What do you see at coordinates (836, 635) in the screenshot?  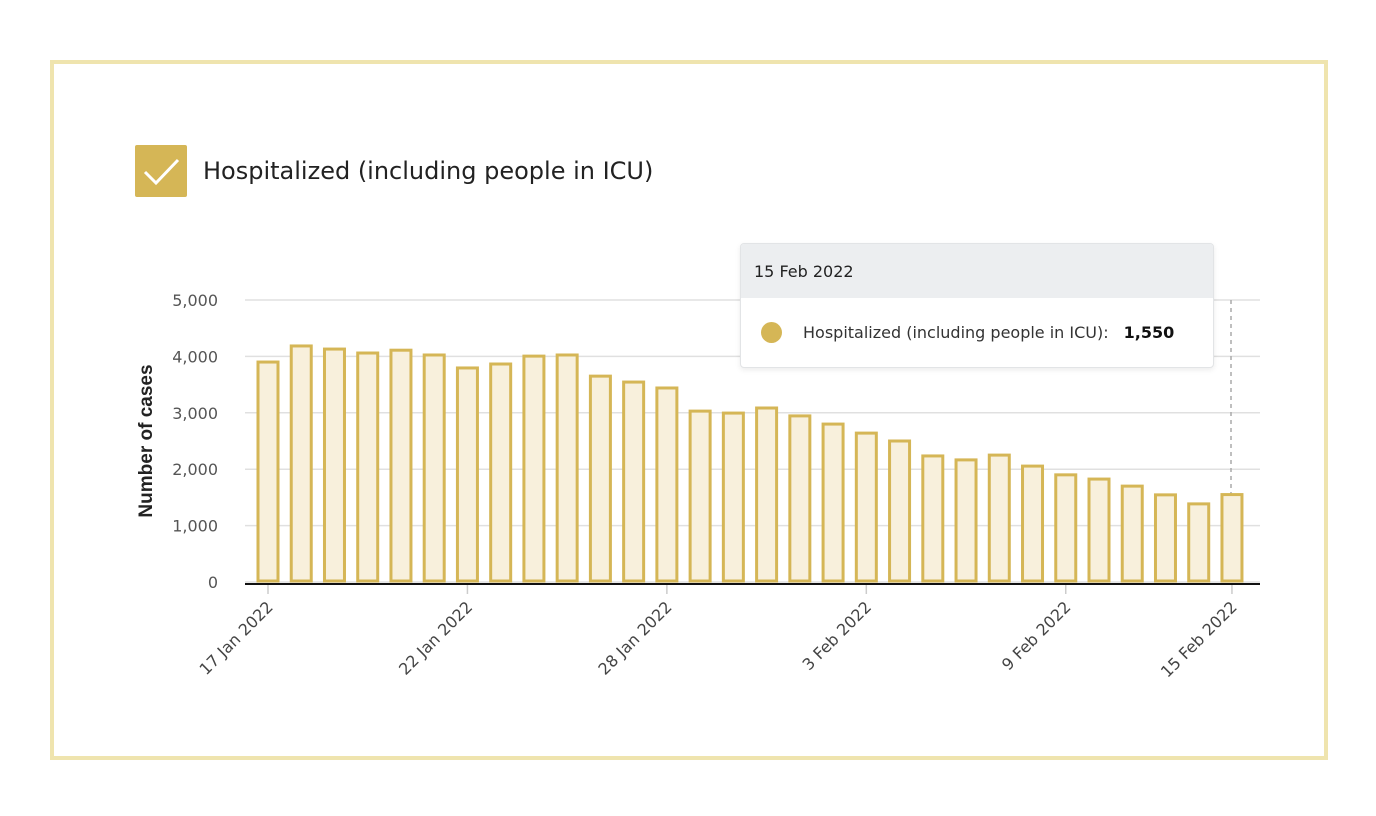 I see `x-tick-label: 3 Feb 2022` at bounding box center [836, 635].